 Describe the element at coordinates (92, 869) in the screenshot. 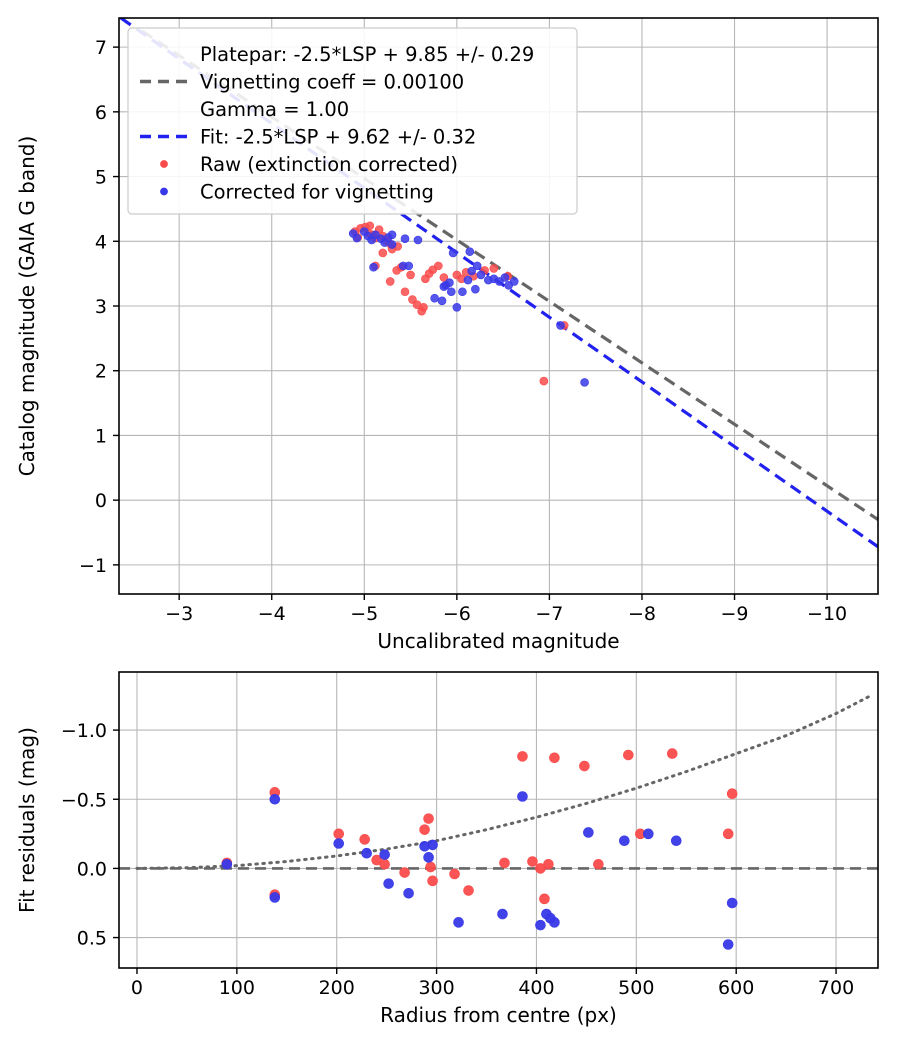

I see `y-tick-label: 0.0` at that location.